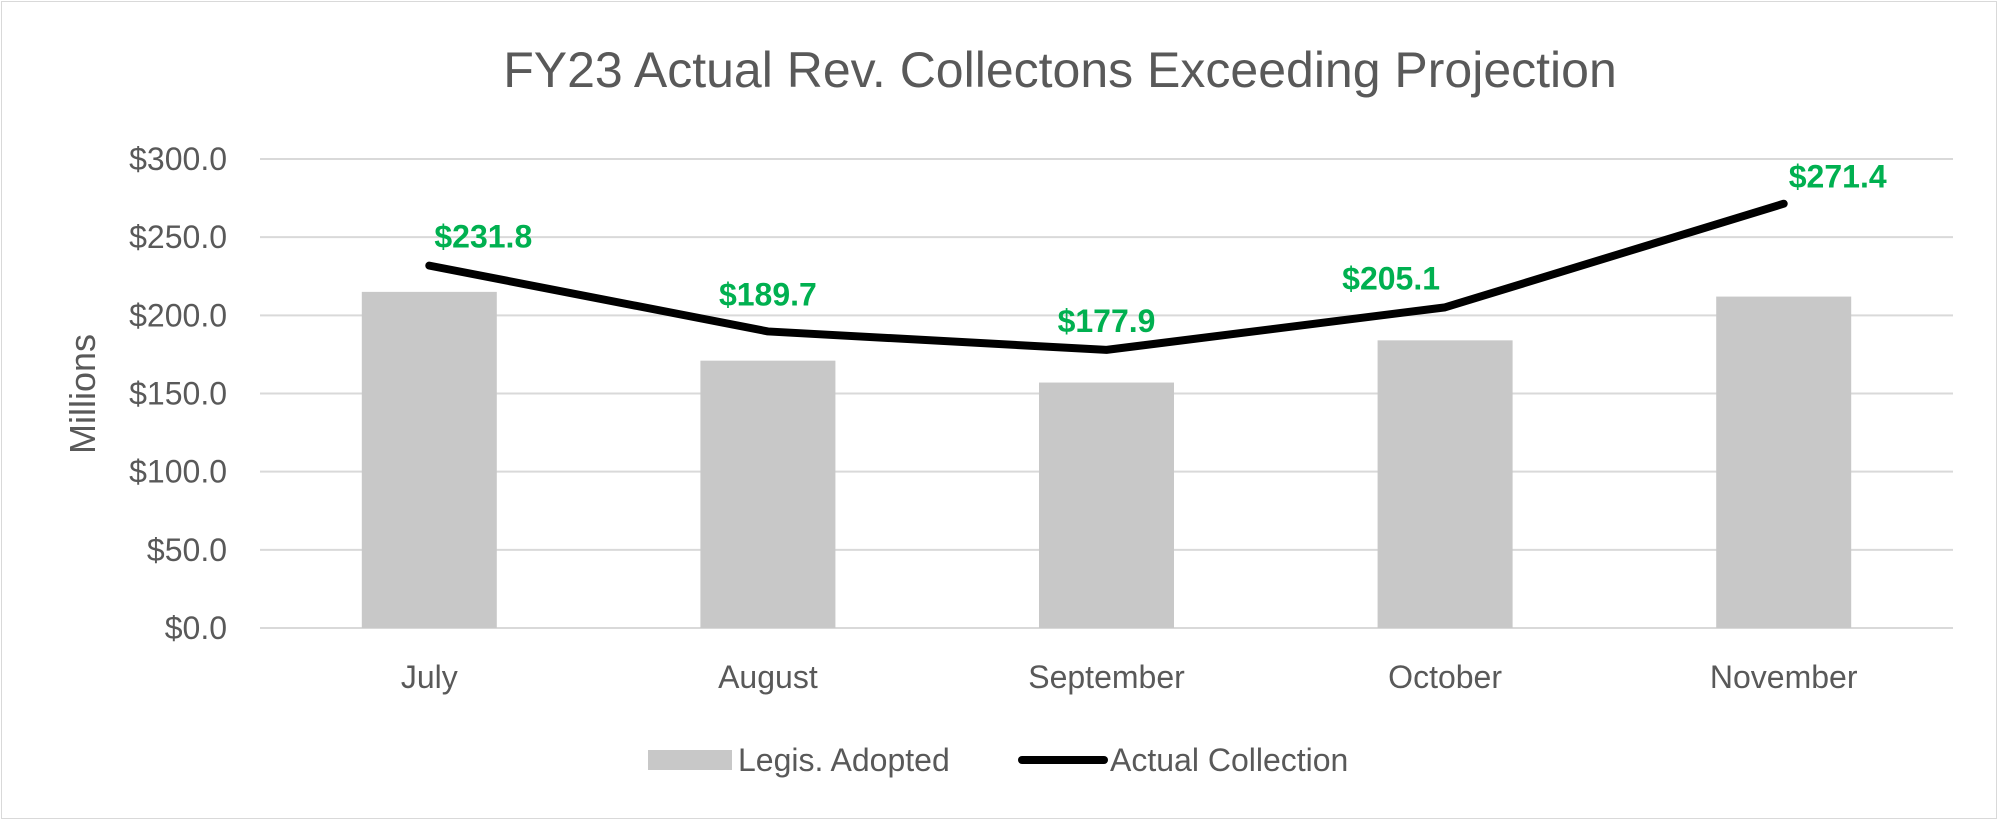 This screenshot has height=822, width=2000. I want to click on x-tick-label: November, so click(1784, 677).